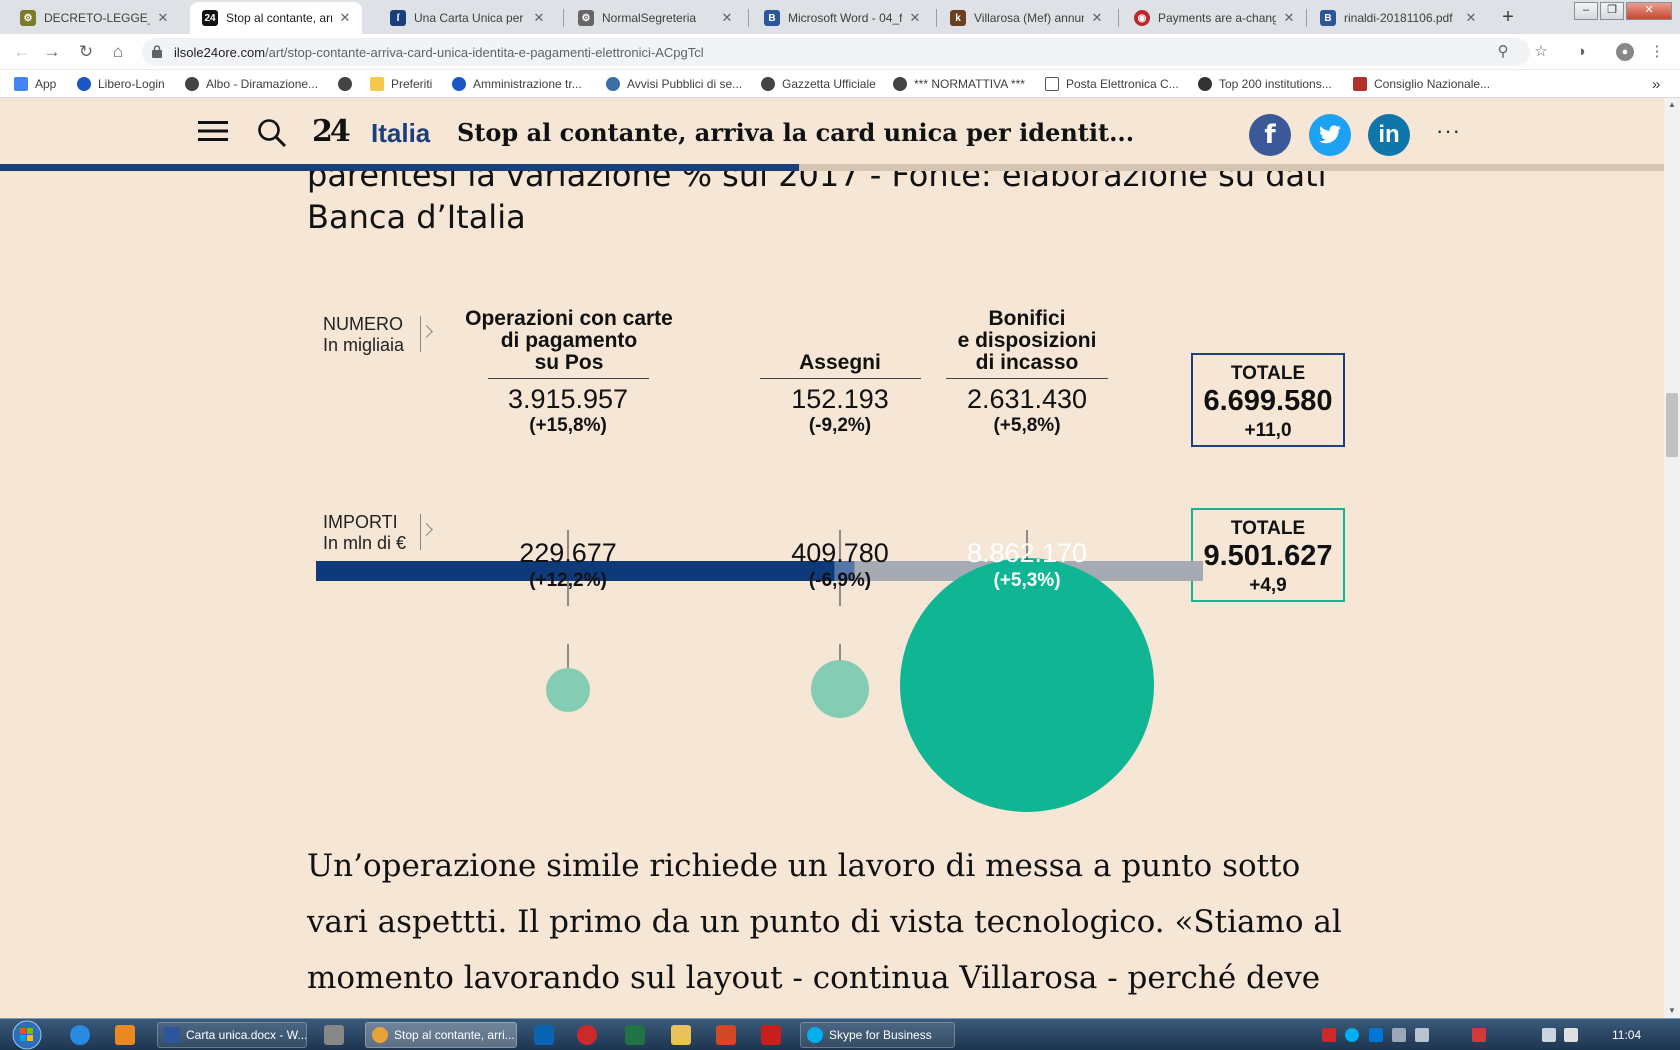 The height and width of the screenshot is (1050, 1680). I want to click on browser-tab: ⚙ DECRETO-LEGGE_26_c ✕, so click(94, 18).